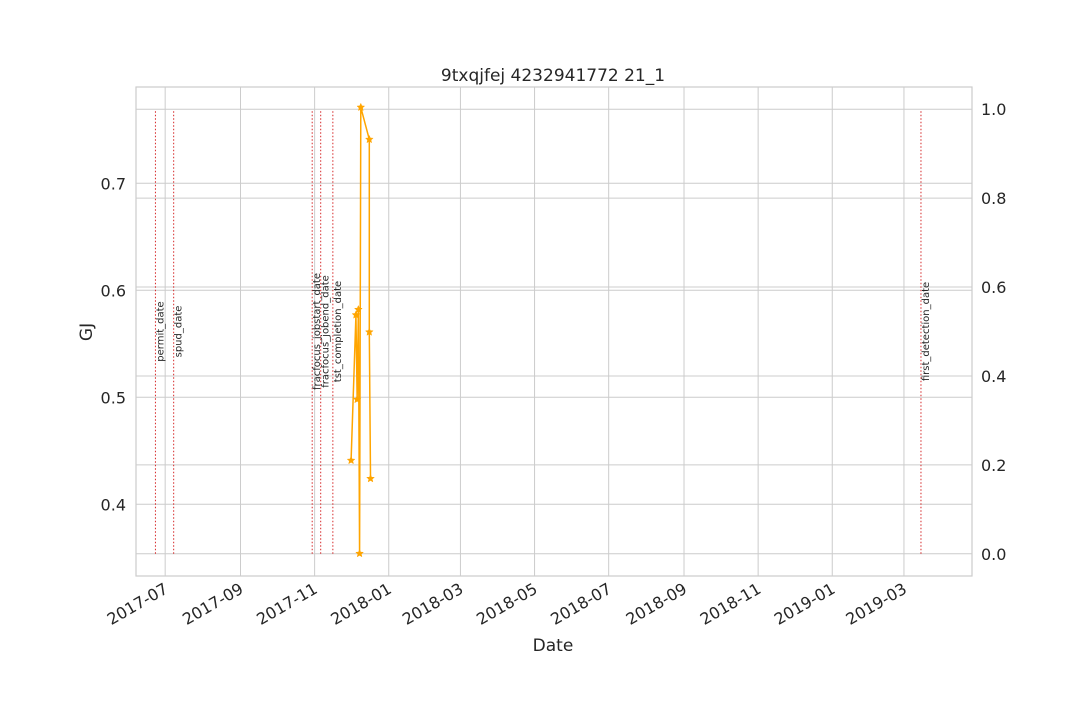 This screenshot has width=1080, height=720. What do you see at coordinates (993, 332) in the screenshot?
I see `y-right-axis-ticks: 0.0 0.2 0.4 0.6 0.8 1.0` at bounding box center [993, 332].